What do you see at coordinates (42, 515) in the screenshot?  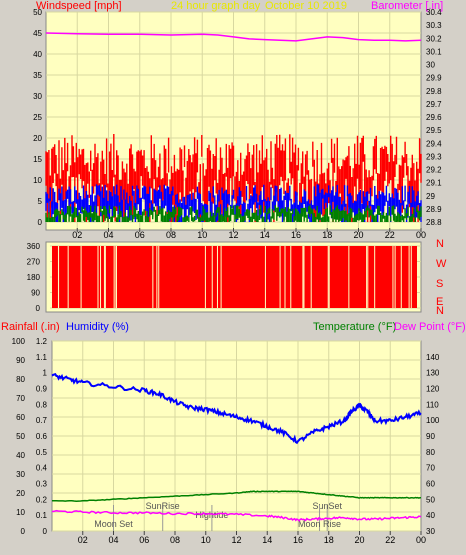 I see `humidity-tick-label: 0.1` at bounding box center [42, 515].